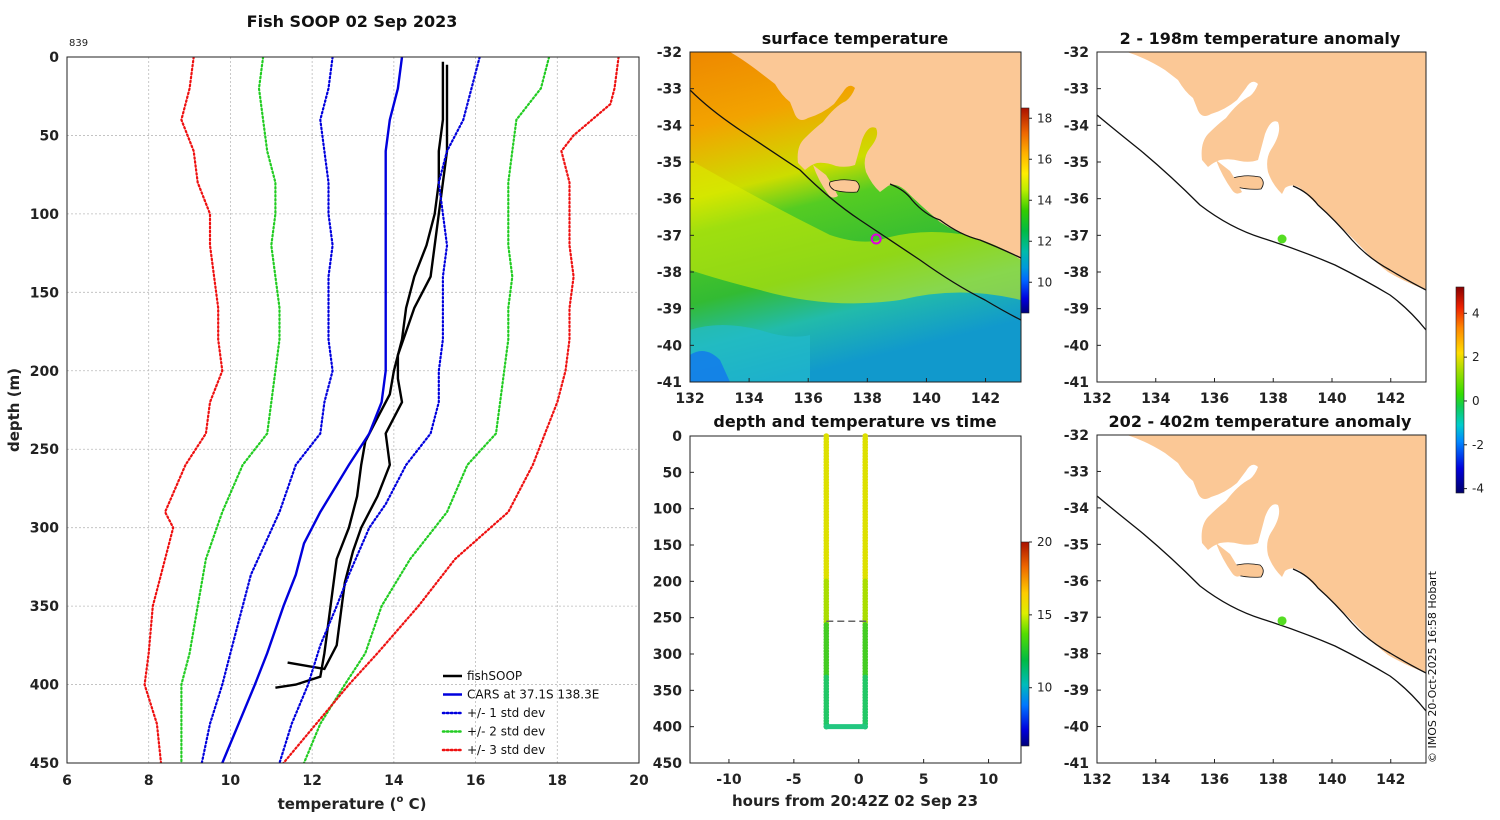  What do you see at coordinates (844, 186) in the screenshot?
I see `sst-kangaroo-island` at bounding box center [844, 186].